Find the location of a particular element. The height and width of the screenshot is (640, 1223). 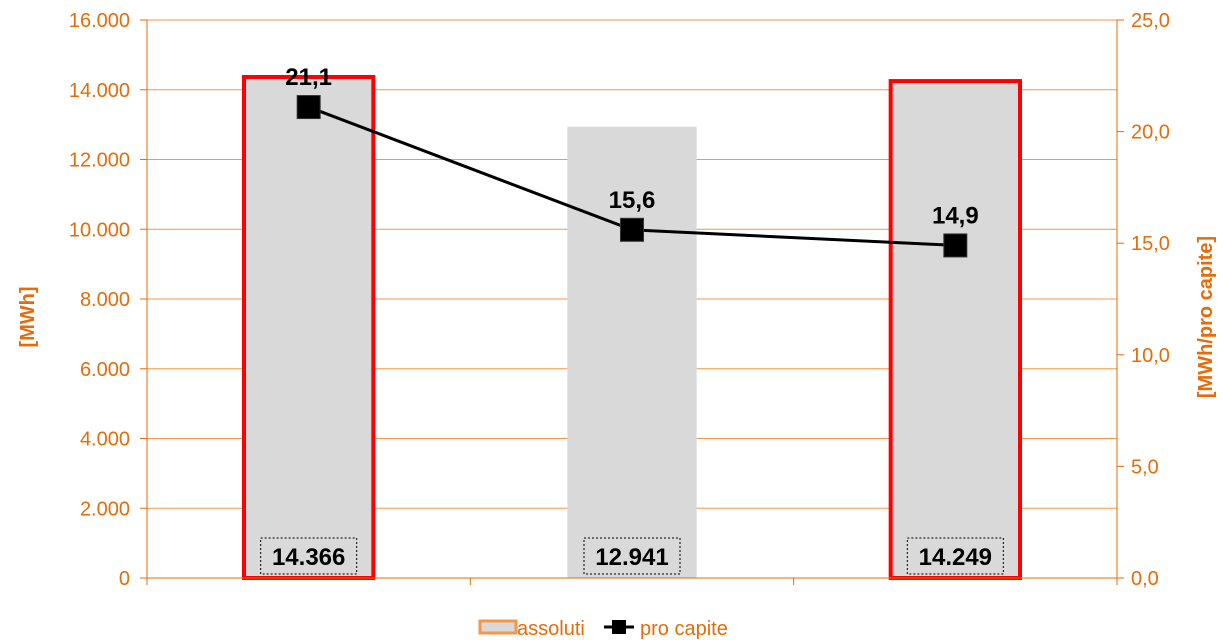

y-tick-label: 16.000 is located at coordinates (99, 21).